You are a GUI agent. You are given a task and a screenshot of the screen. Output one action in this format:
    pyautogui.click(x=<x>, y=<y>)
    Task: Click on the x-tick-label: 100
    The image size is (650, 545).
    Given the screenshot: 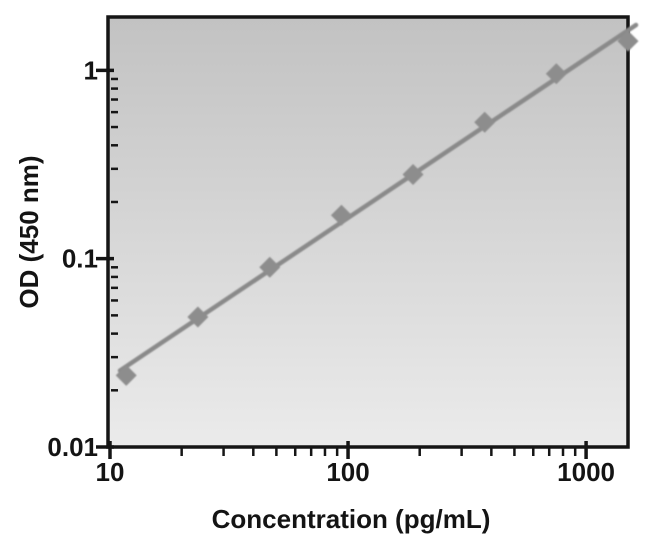 What is the action you would take?
    pyautogui.click(x=347, y=472)
    